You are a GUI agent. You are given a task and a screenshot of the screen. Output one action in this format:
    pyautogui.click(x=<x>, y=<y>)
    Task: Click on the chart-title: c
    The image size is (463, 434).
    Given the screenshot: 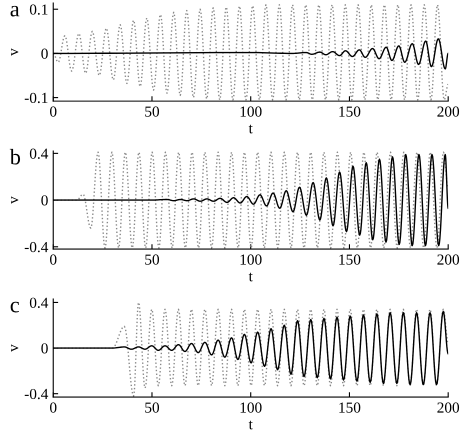 What is the action you would take?
    pyautogui.click(x=14, y=307)
    